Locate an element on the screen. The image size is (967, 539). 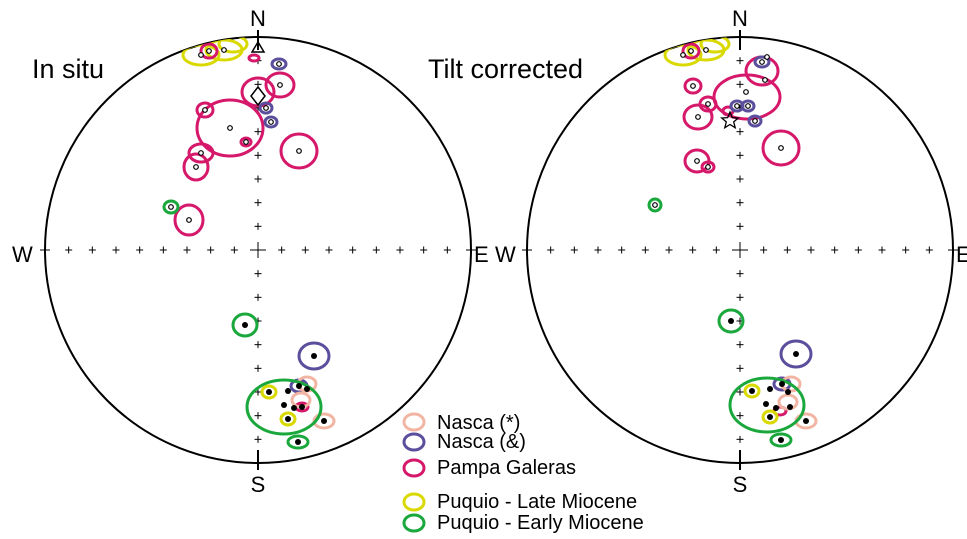
star-marker is located at coordinates (730, 120).